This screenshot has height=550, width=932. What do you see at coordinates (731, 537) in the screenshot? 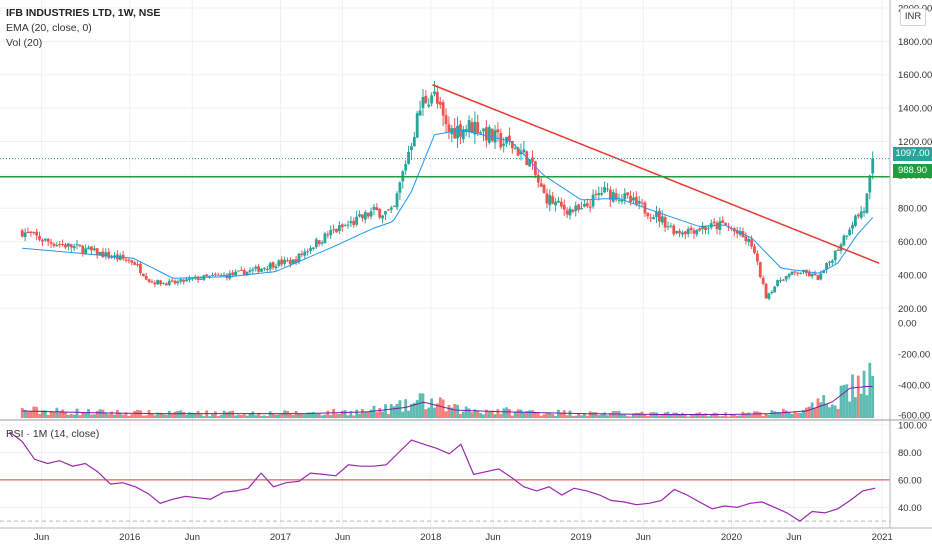
I see `x-tick-label: 2020` at bounding box center [731, 537].